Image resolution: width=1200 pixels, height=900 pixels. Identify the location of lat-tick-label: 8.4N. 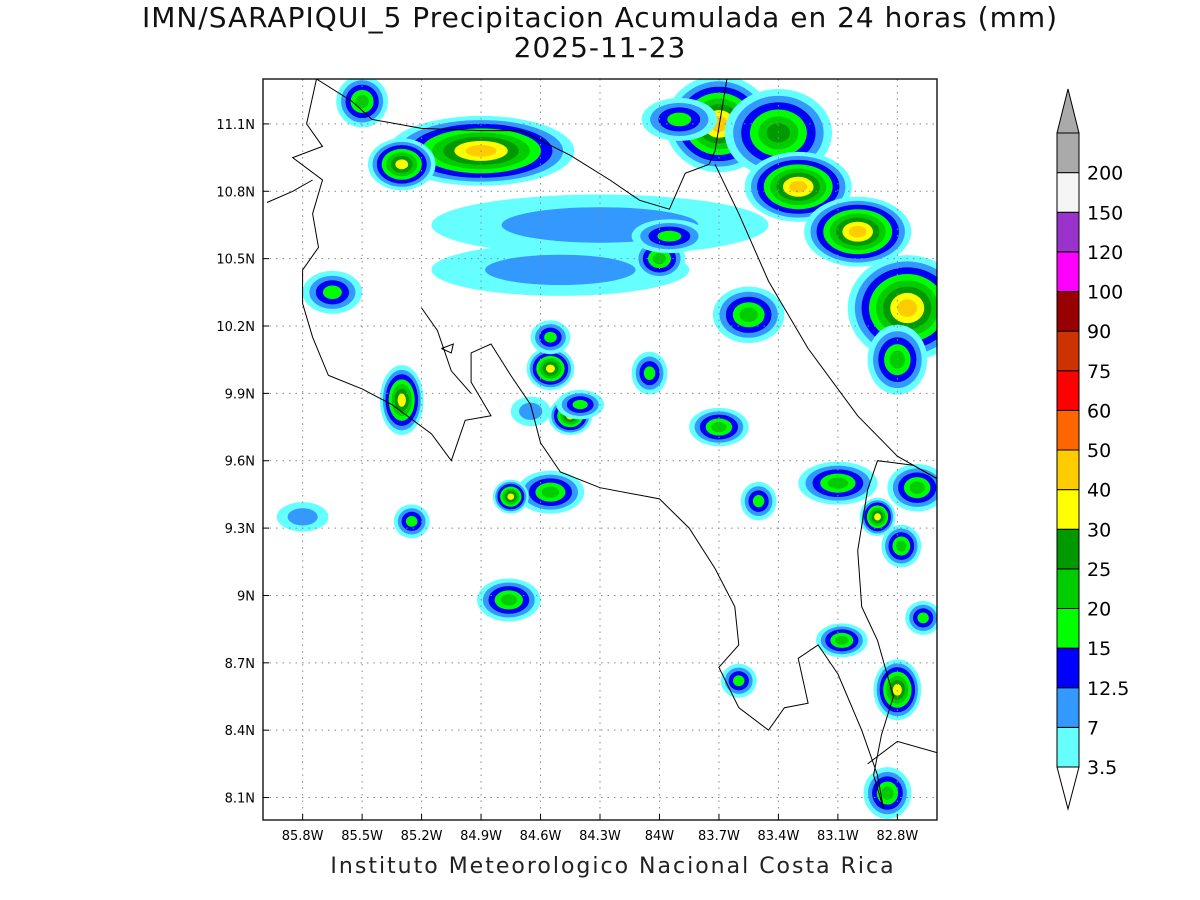
(240, 731).